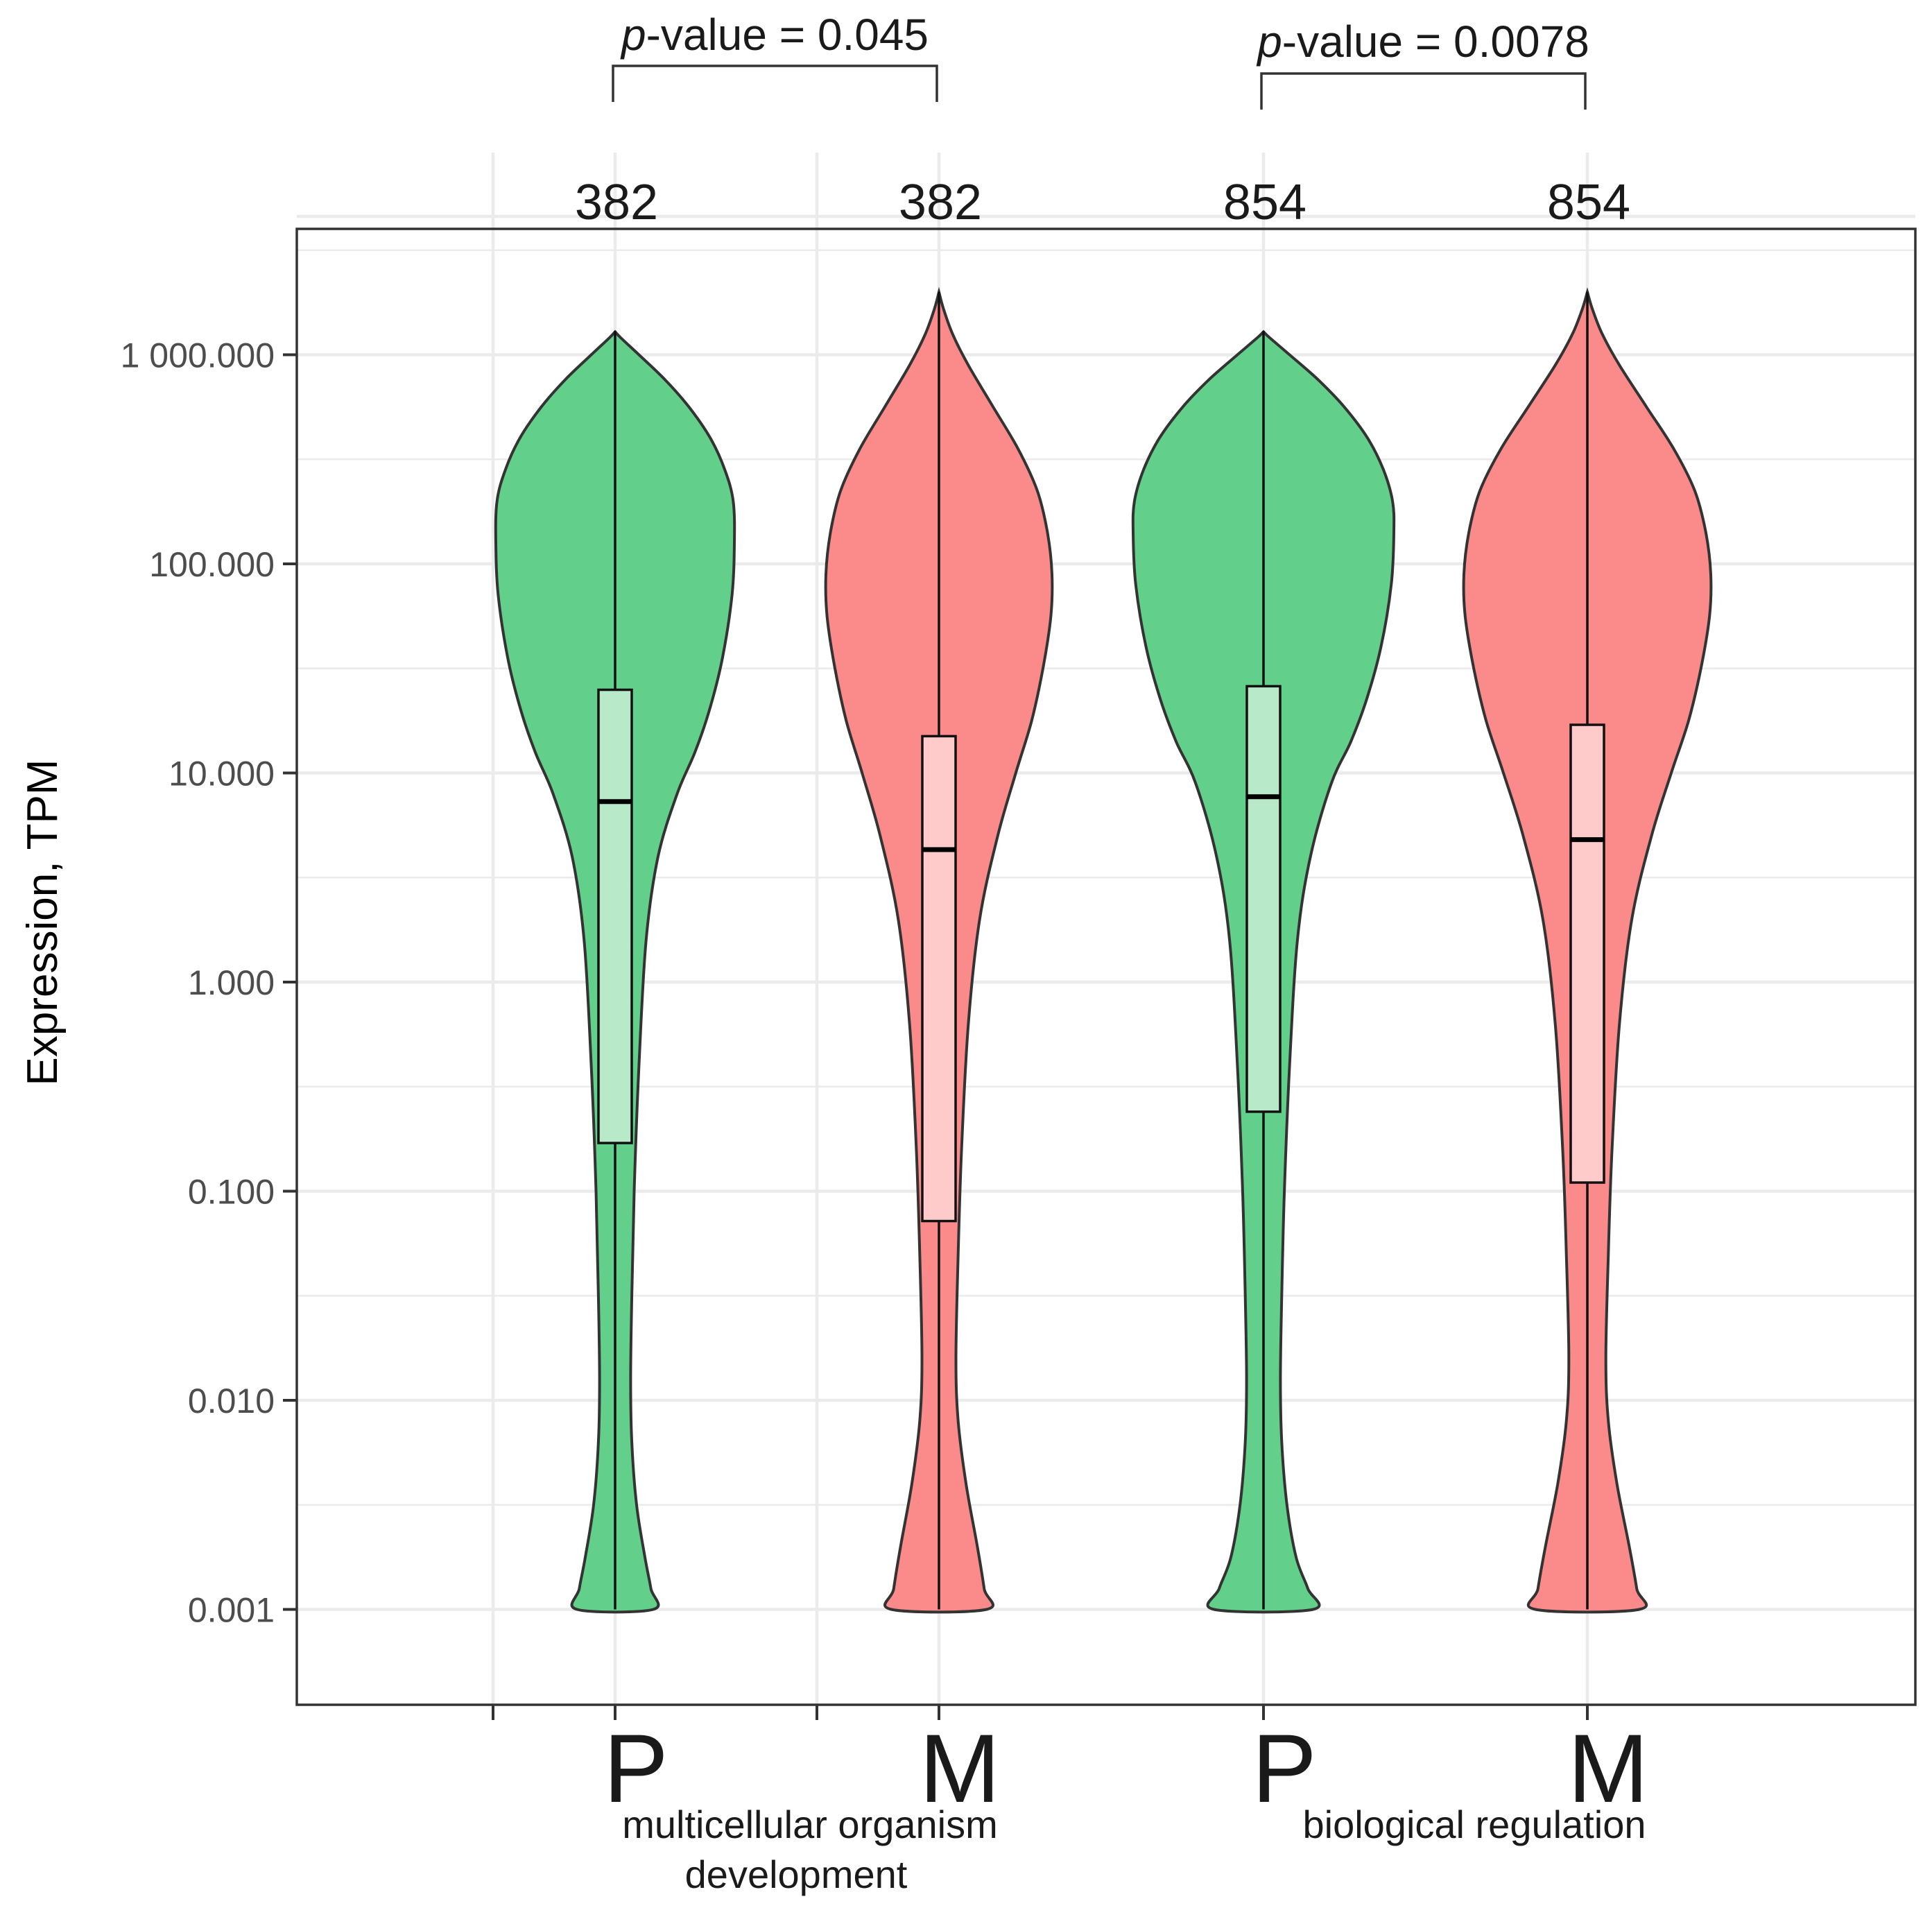  Describe the element at coordinates (231, 1611) in the screenshot. I see `y-tick-label: 0.001` at that location.